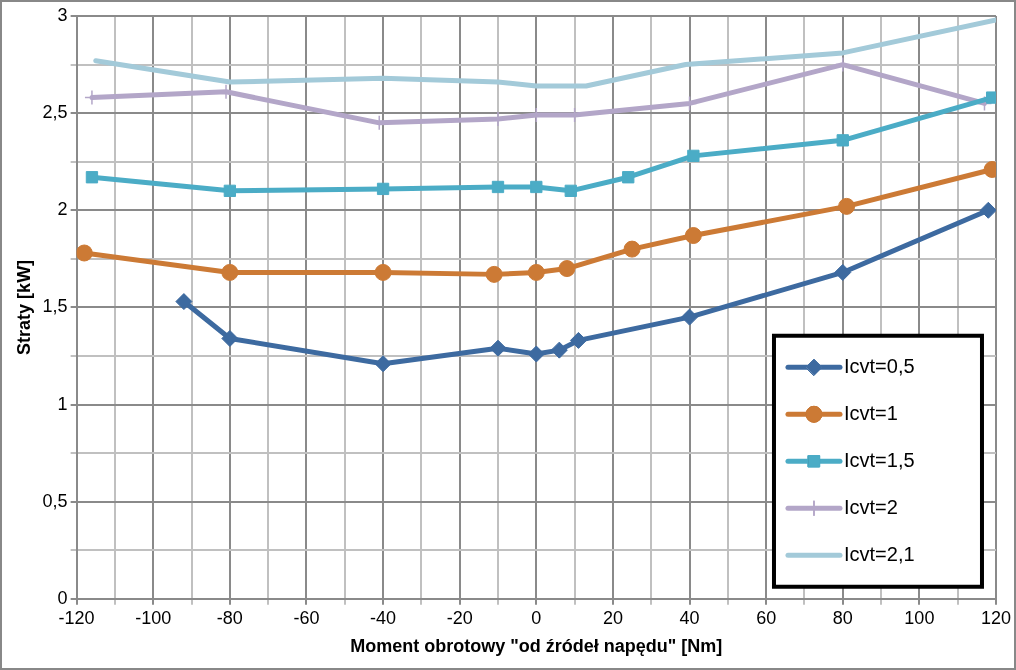 This screenshot has height=670, width=1016. What do you see at coordinates (919, 617) in the screenshot?
I see `x-tick-label: 100` at bounding box center [919, 617].